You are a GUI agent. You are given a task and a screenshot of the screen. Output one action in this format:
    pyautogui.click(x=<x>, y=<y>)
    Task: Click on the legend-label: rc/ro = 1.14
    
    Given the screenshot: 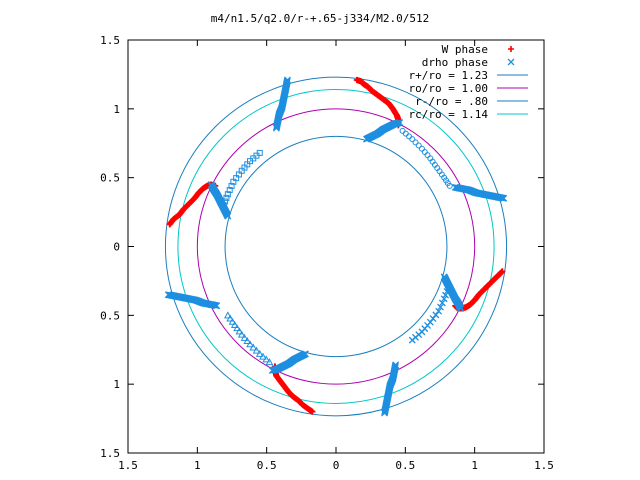 What is the action you would take?
    pyautogui.click(x=449, y=114)
    